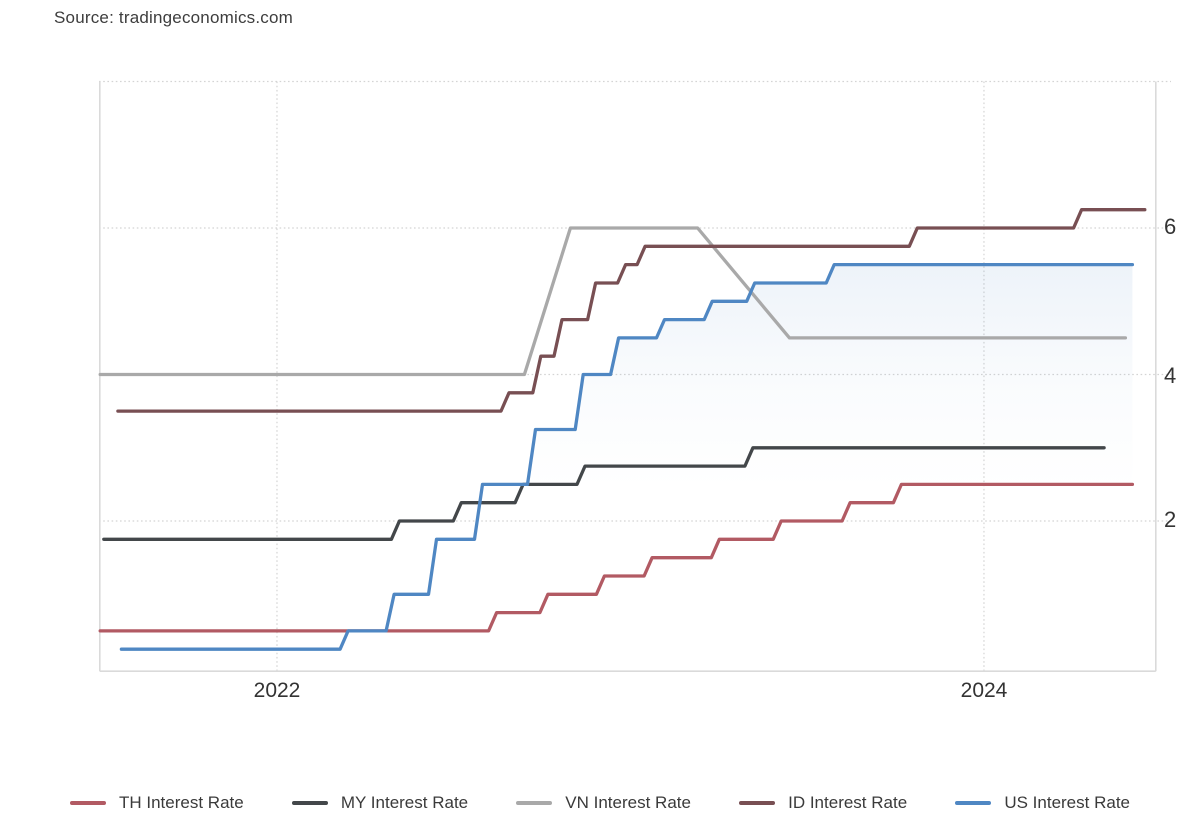 Image resolution: width=1200 pixels, height=820 pixels. What do you see at coordinates (628, 802) in the screenshot?
I see `legend-label-vn: VN Interest Rate` at bounding box center [628, 802].